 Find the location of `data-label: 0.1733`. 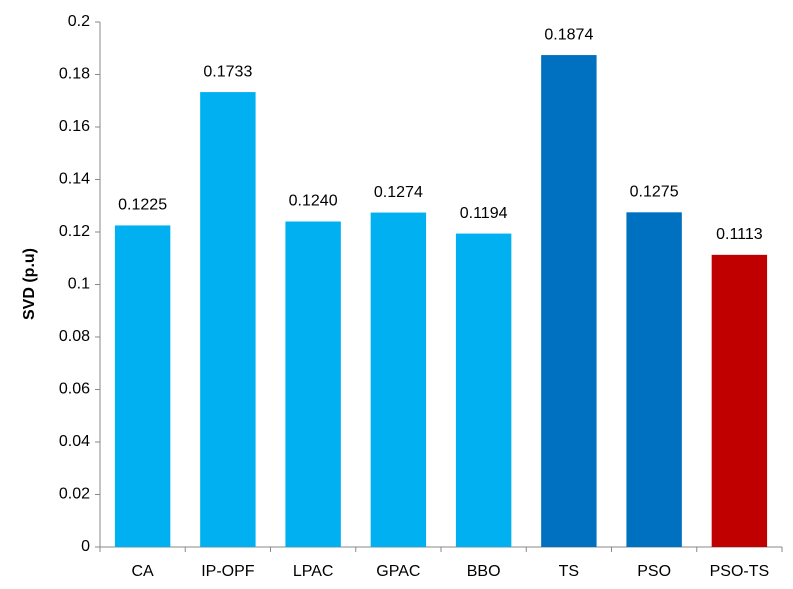

data-label: 0.1733 is located at coordinates (227, 71).